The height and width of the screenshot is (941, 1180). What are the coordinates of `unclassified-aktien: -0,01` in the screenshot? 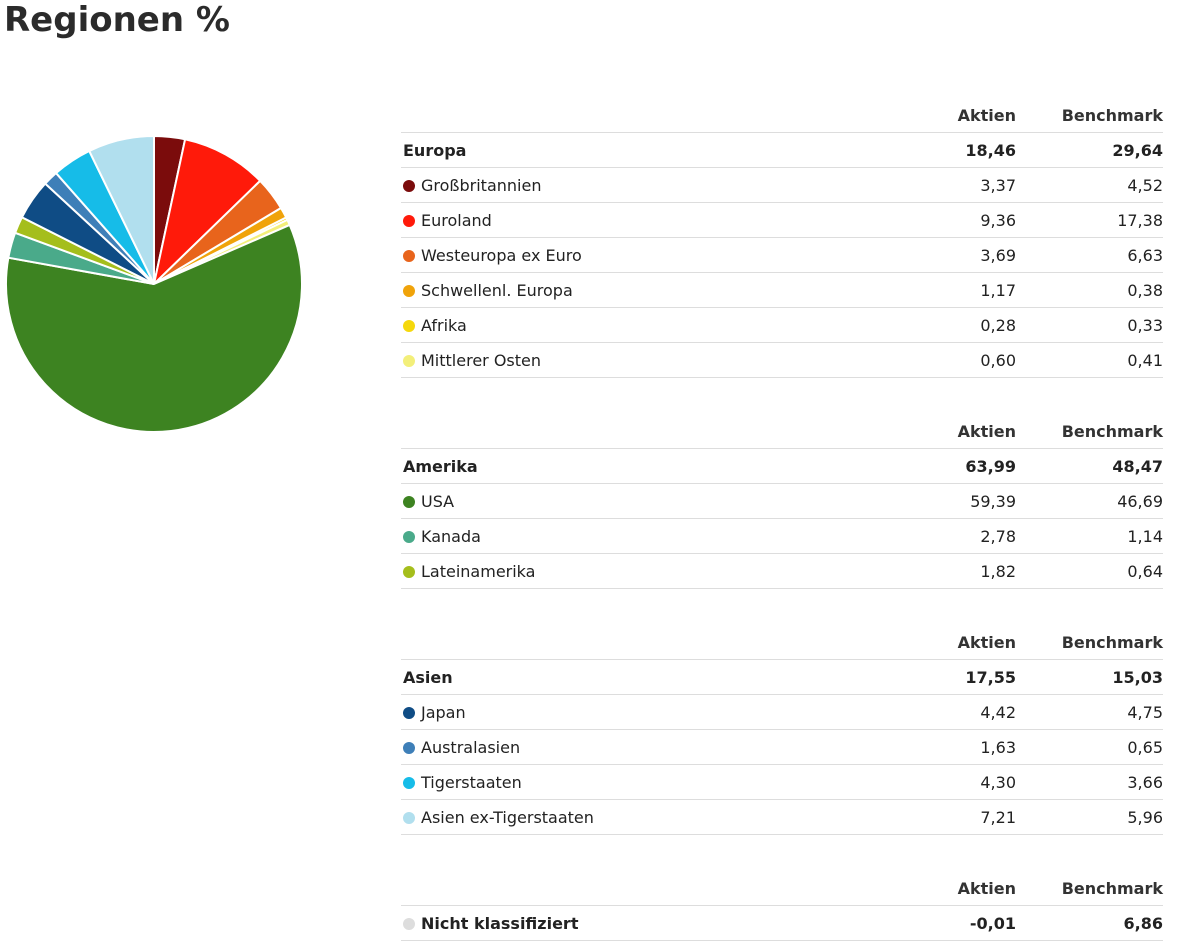 It's located at (946, 923).